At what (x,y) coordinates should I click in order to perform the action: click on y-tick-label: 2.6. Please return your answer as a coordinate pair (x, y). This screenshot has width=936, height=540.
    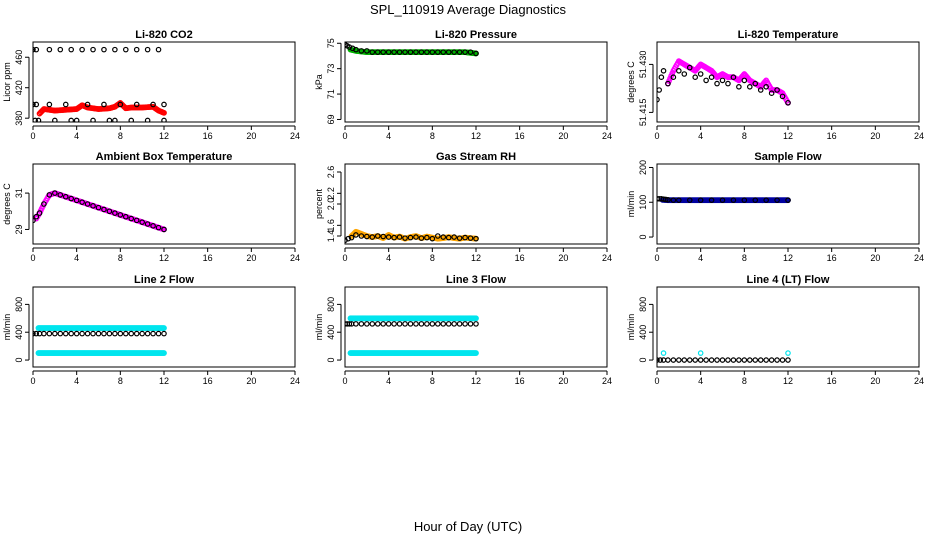
    Looking at the image, I should click on (331, 172).